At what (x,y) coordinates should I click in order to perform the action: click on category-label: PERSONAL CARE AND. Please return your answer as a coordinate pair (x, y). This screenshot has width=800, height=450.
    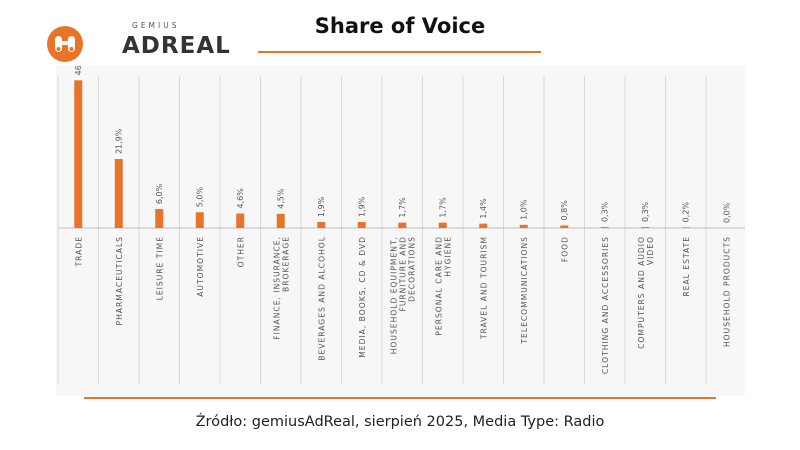
    Looking at the image, I should click on (438, 286).